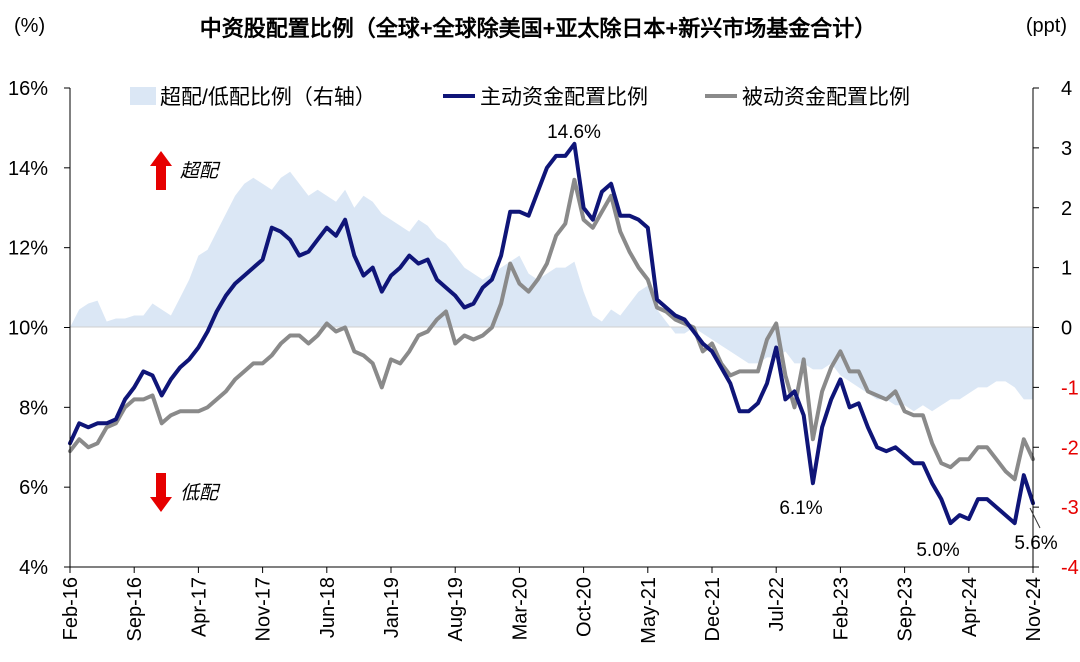 The image size is (1080, 662). Describe the element at coordinates (28, 249) in the screenshot. I see `left-tick-label: 12%` at that location.